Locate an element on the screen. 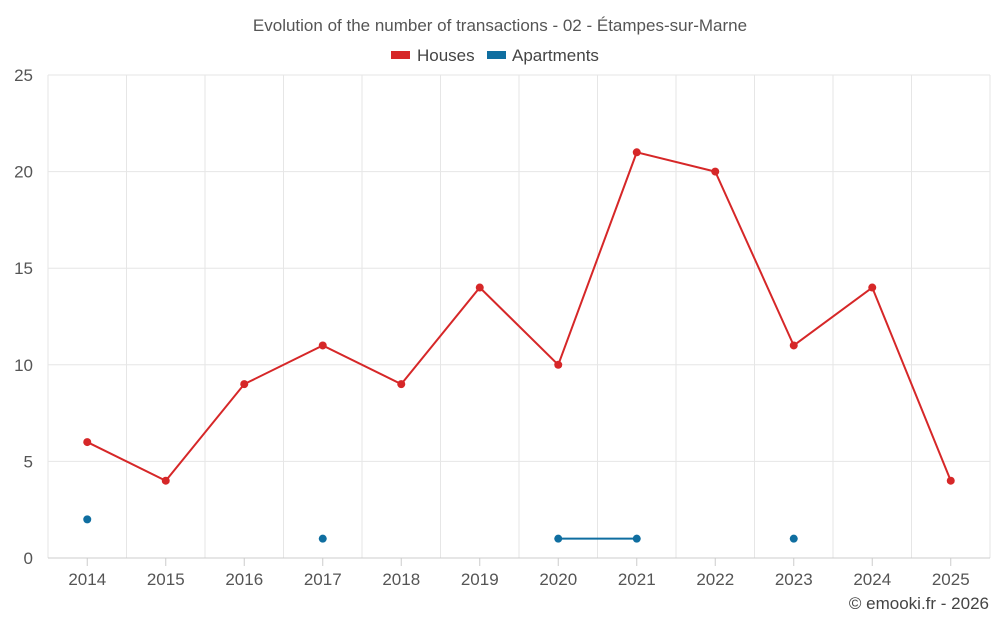 The height and width of the screenshot is (625, 1000). legend-label-apartments: Apartments is located at coordinates (555, 55).